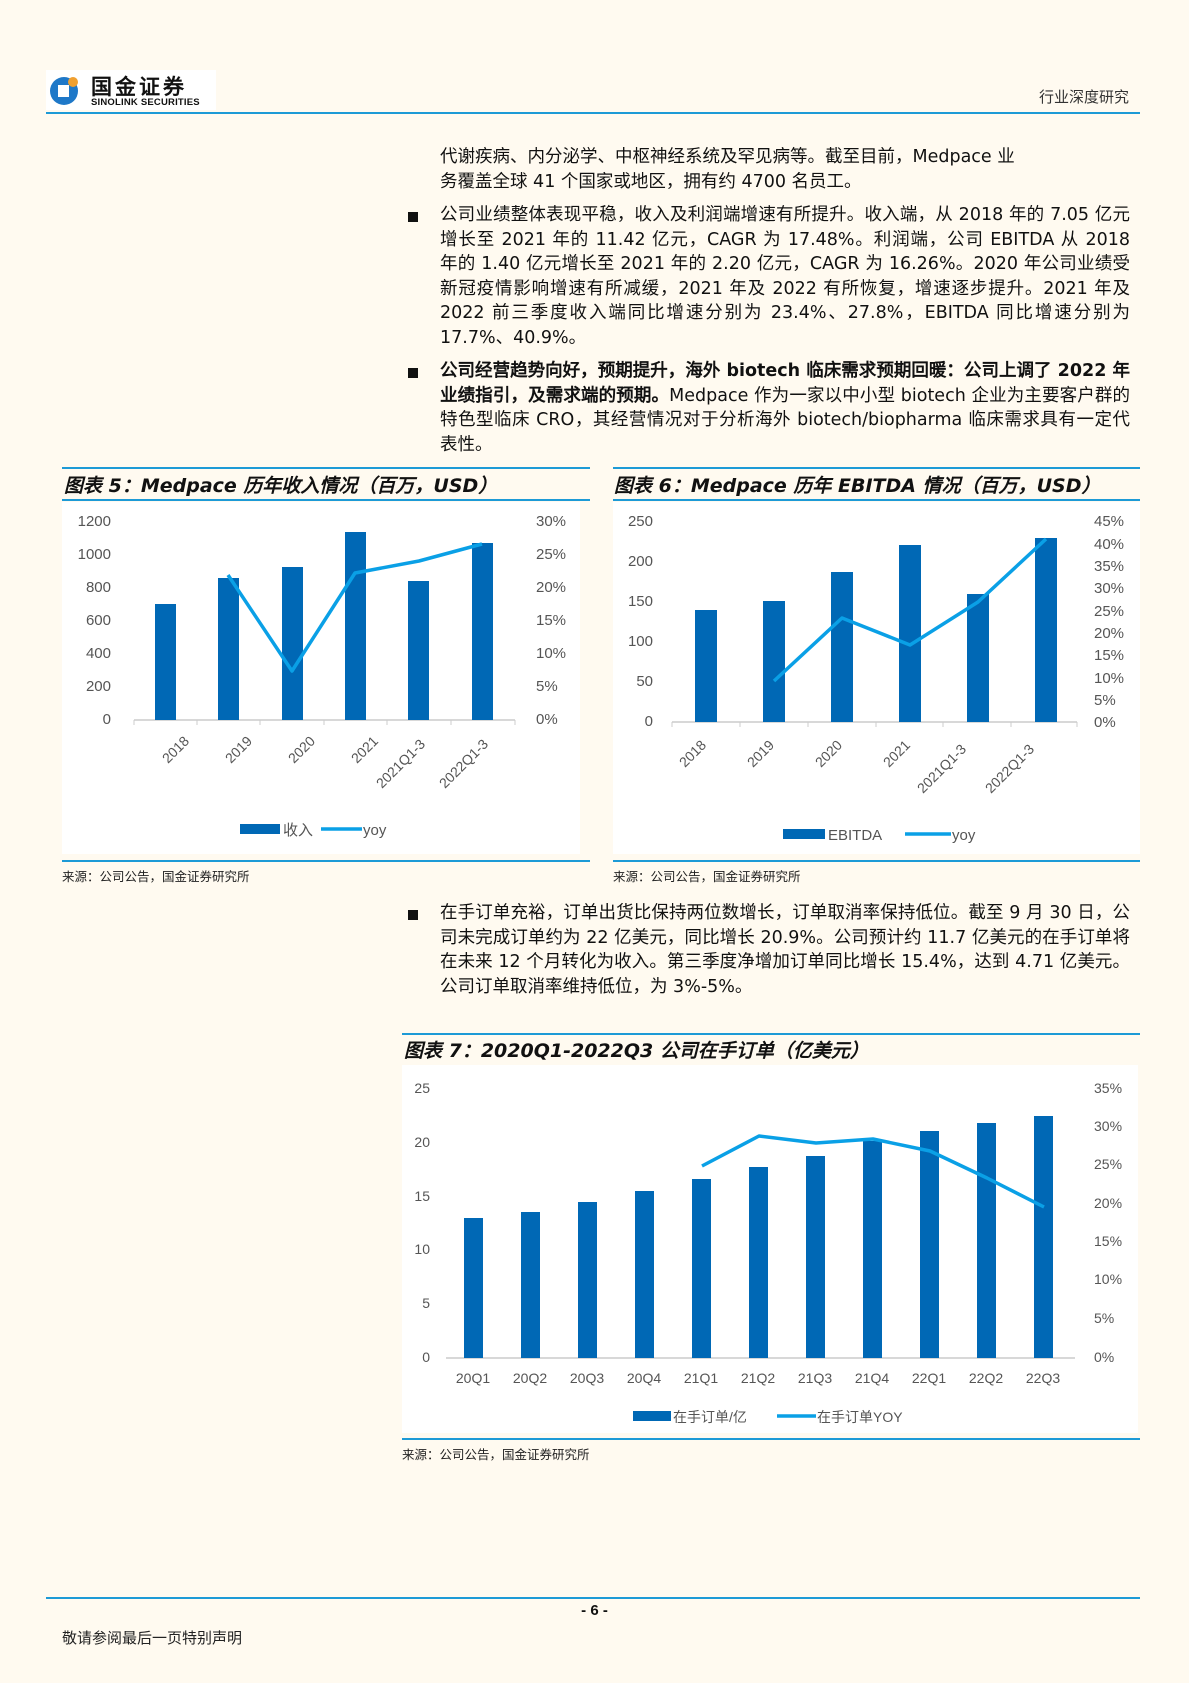  I want to click on svg-text: 1000, so click(94, 554).